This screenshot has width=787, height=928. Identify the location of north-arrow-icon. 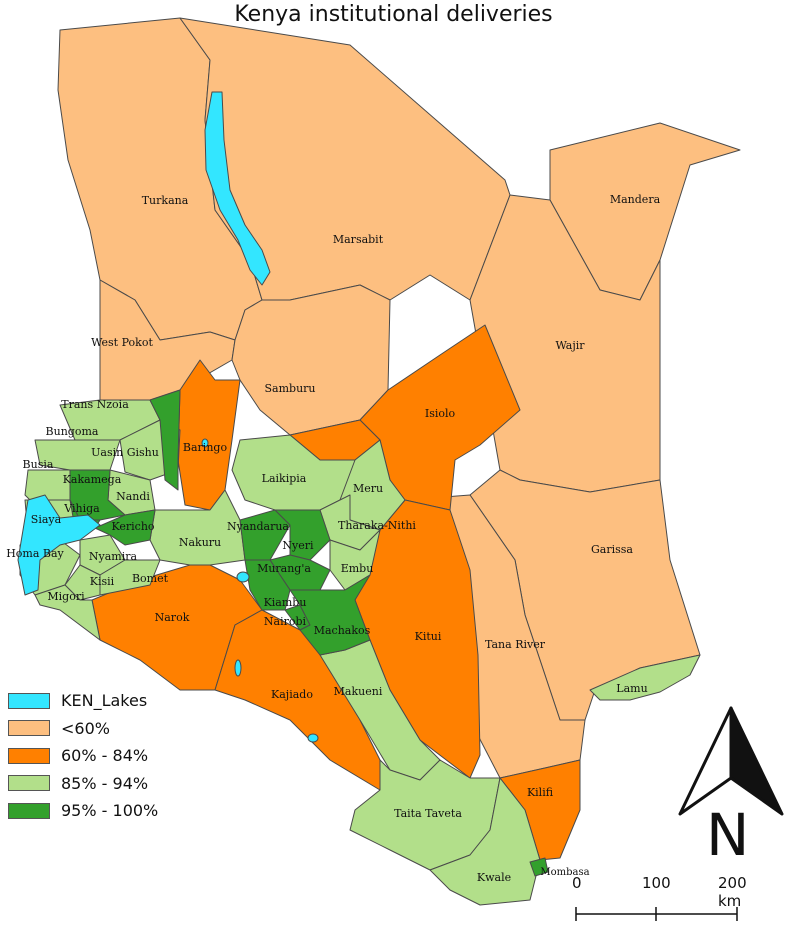
(731, 761).